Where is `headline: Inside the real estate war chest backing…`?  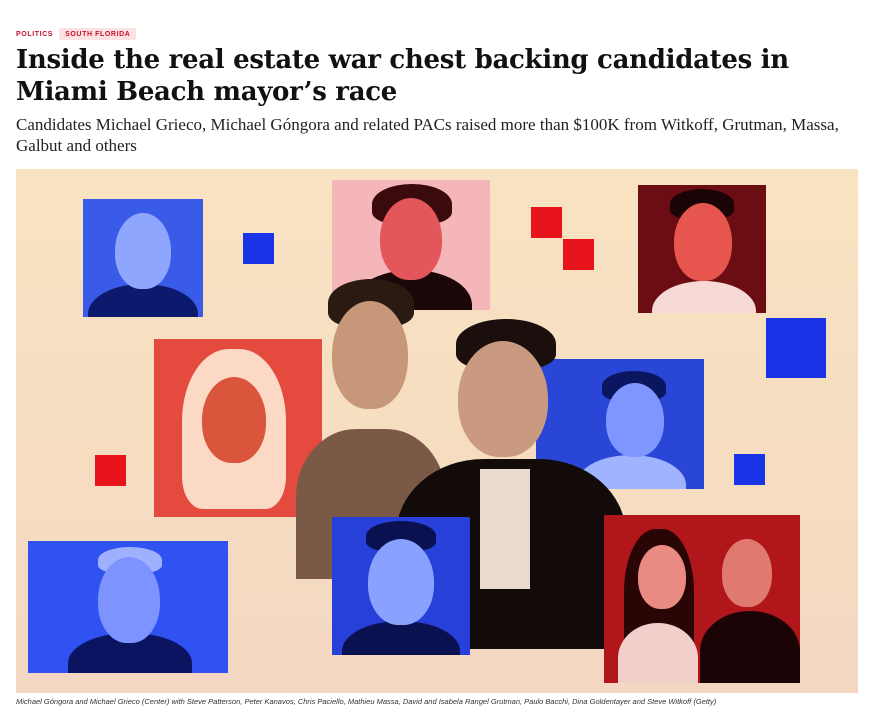 headline: Inside the real estate war chest backing… is located at coordinates (402, 76).